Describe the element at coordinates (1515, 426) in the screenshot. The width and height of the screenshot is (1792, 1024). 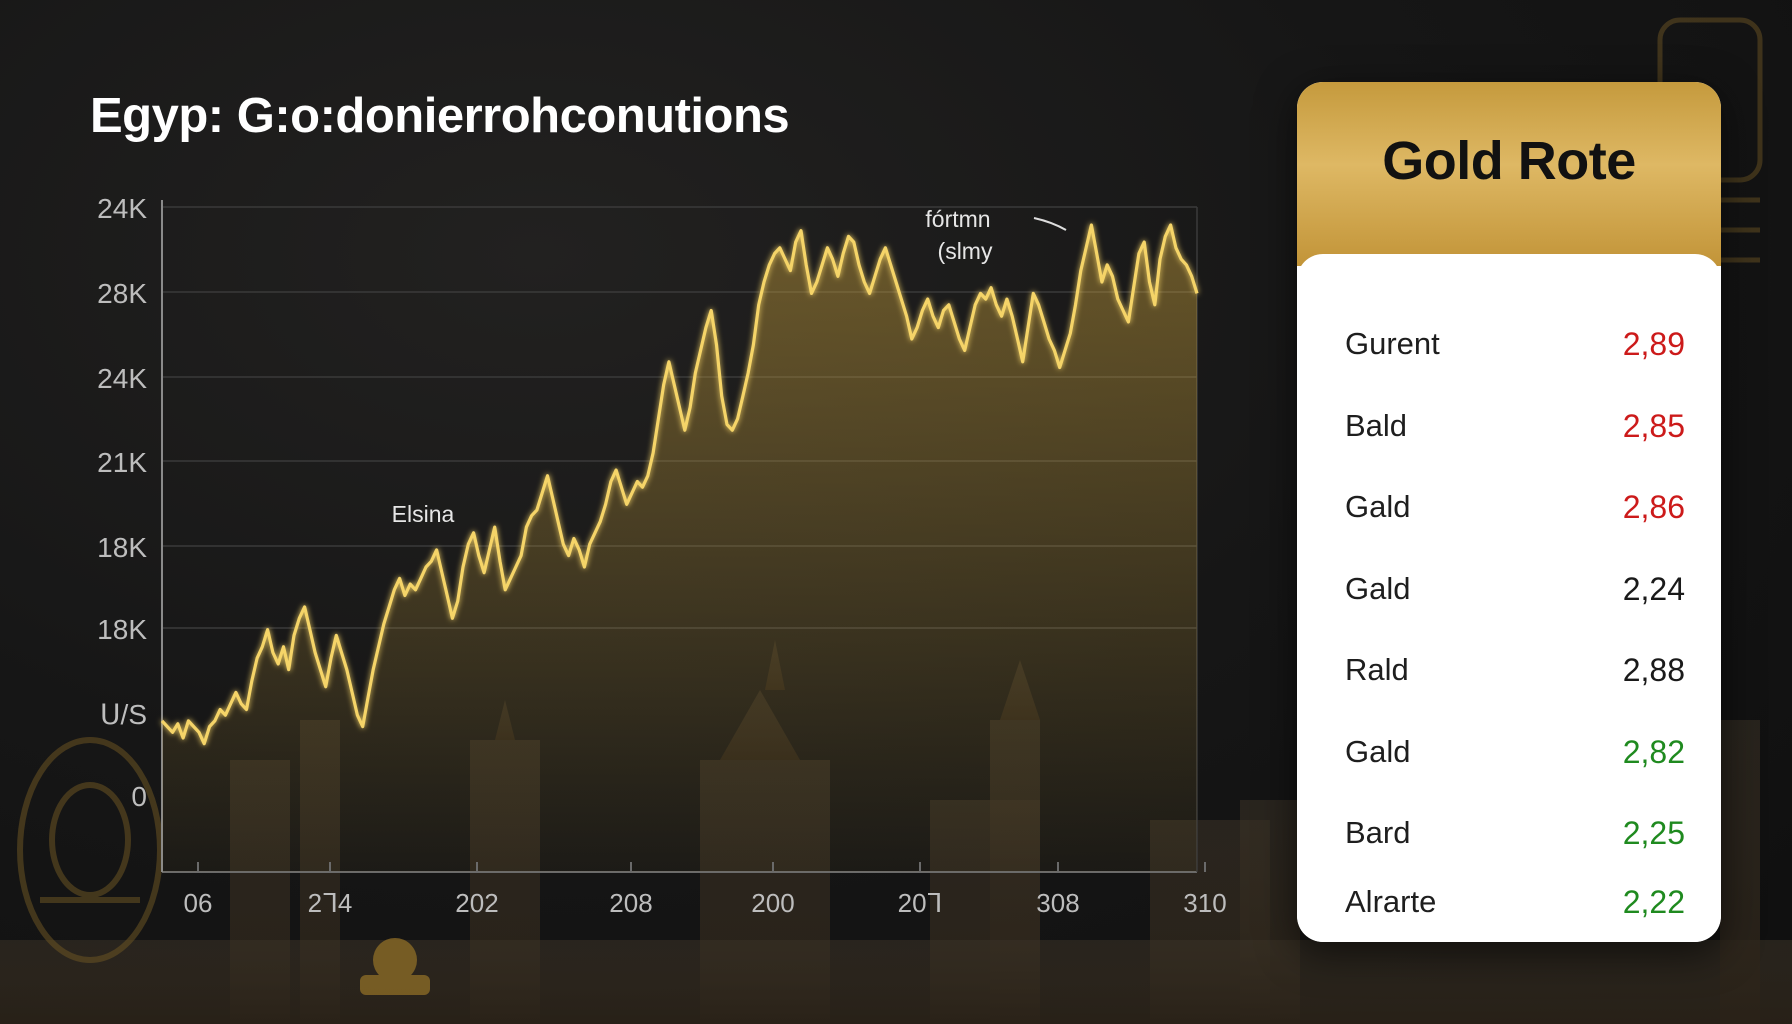
I see `rate-row: Bald 2,85` at that location.